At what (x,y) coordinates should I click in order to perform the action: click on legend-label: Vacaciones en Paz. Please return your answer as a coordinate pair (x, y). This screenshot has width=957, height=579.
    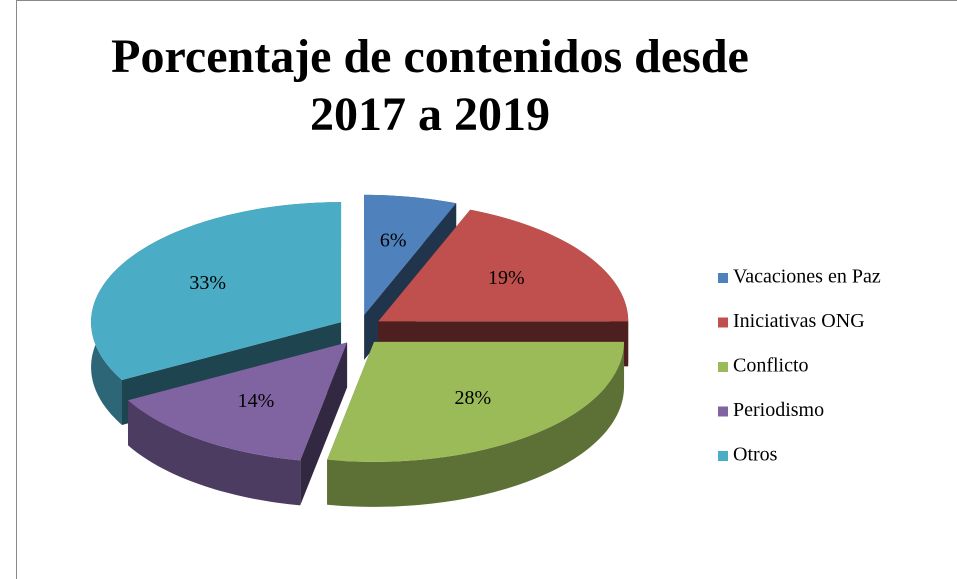
    Looking at the image, I should click on (807, 277).